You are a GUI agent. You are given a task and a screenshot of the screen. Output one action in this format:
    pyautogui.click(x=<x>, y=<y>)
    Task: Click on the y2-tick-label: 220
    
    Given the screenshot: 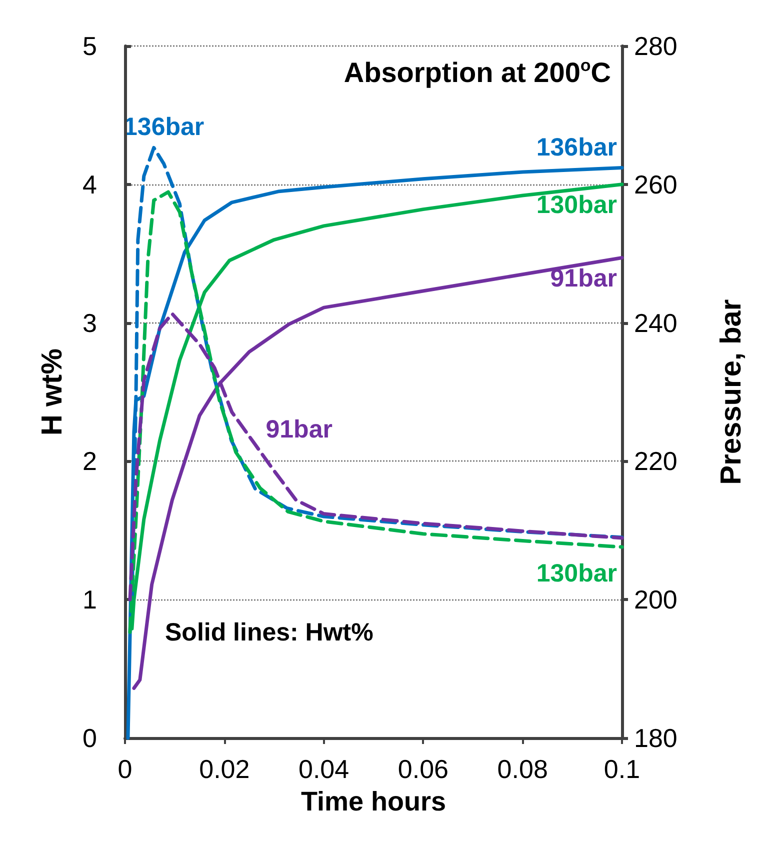 What is the action you would take?
    pyautogui.click(x=656, y=461)
    